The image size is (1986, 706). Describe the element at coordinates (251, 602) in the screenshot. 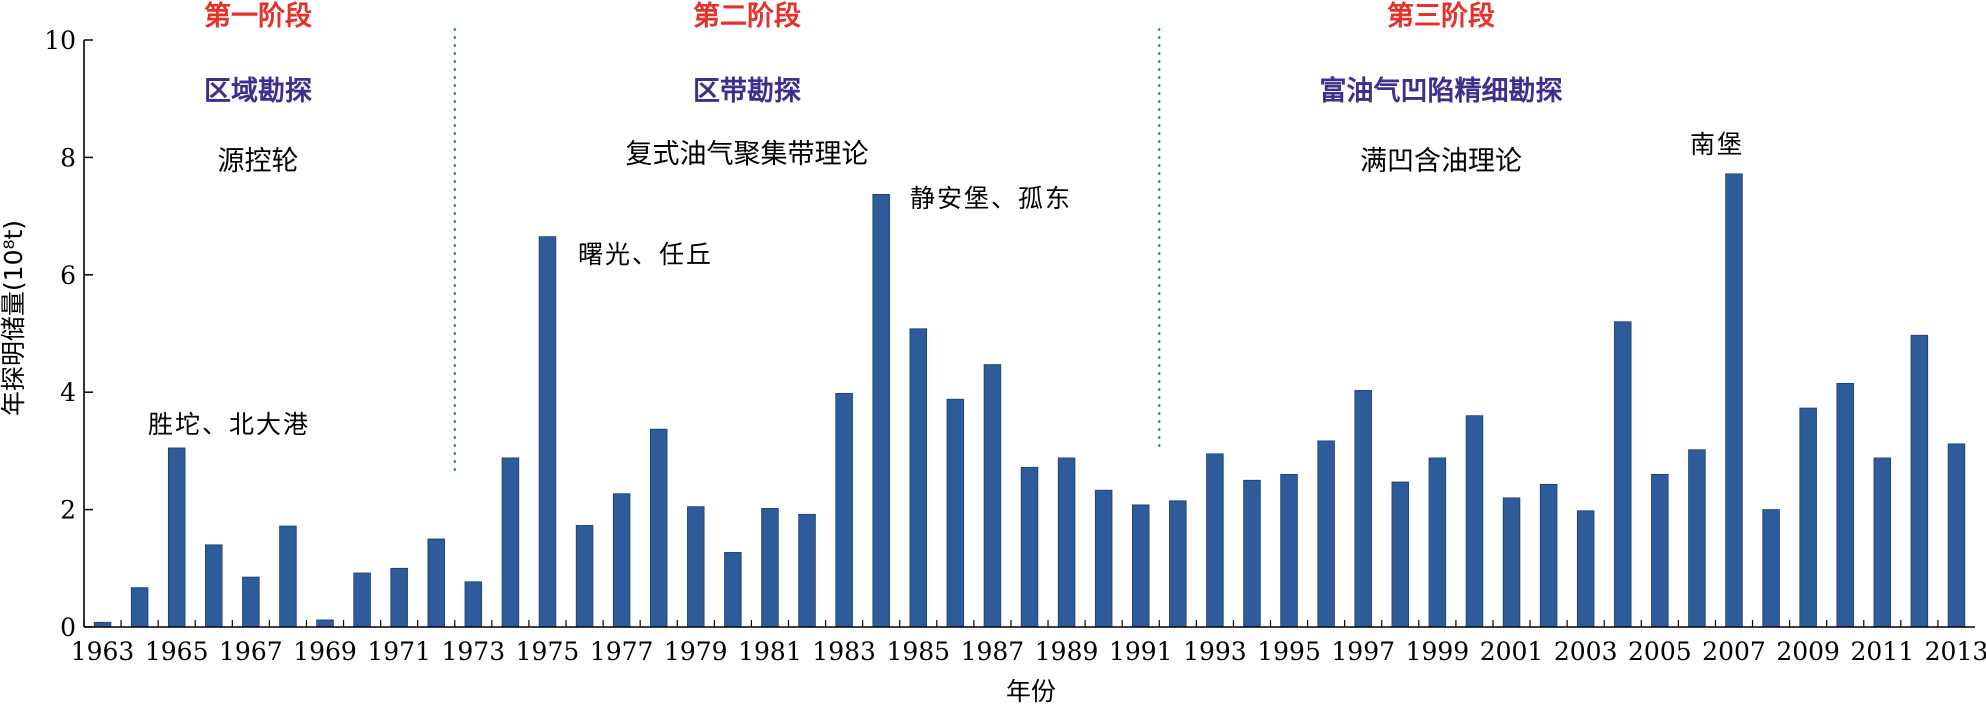

I see `bar-1967` at that location.